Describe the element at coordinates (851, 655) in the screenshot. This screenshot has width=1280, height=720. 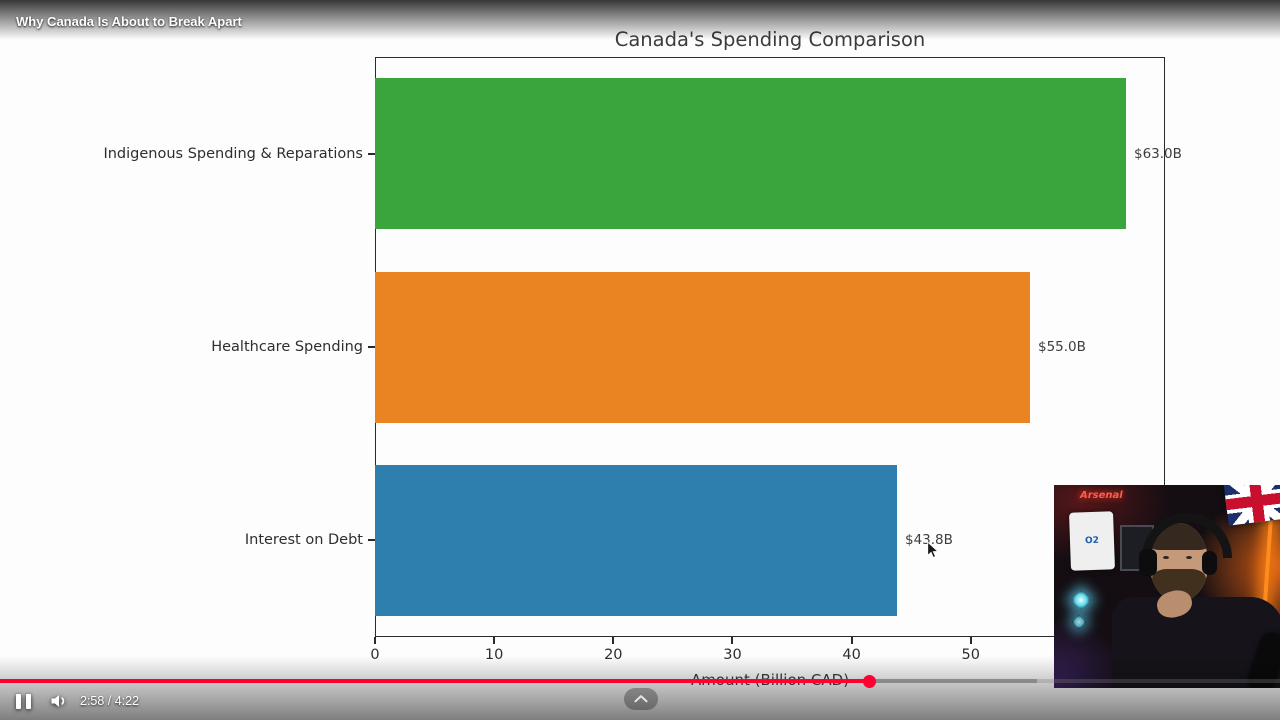
I see `x-tick-label: 40` at that location.